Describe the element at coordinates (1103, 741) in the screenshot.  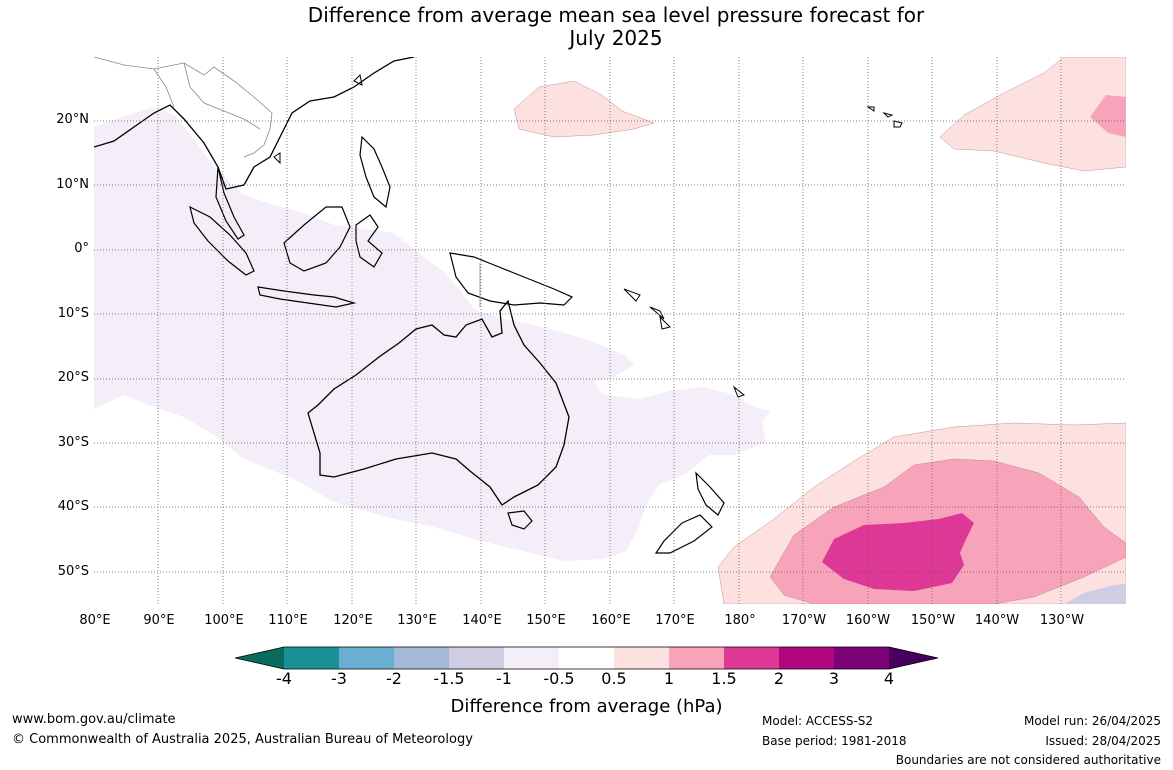
I see `issued-text: Issued: 28/04/2025` at that location.